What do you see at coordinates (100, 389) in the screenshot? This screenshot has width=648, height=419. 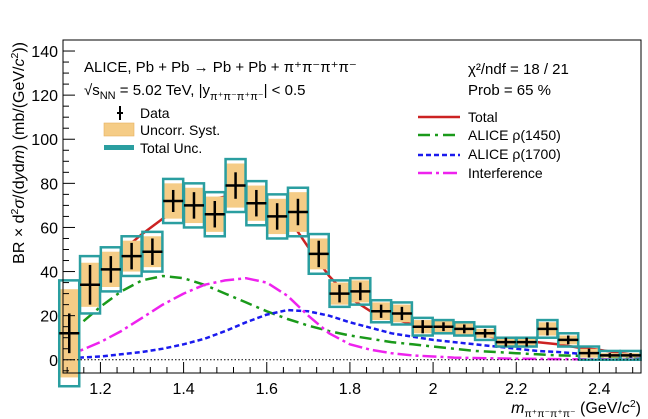 I see `x-tick-label: 1.2` at bounding box center [100, 389].